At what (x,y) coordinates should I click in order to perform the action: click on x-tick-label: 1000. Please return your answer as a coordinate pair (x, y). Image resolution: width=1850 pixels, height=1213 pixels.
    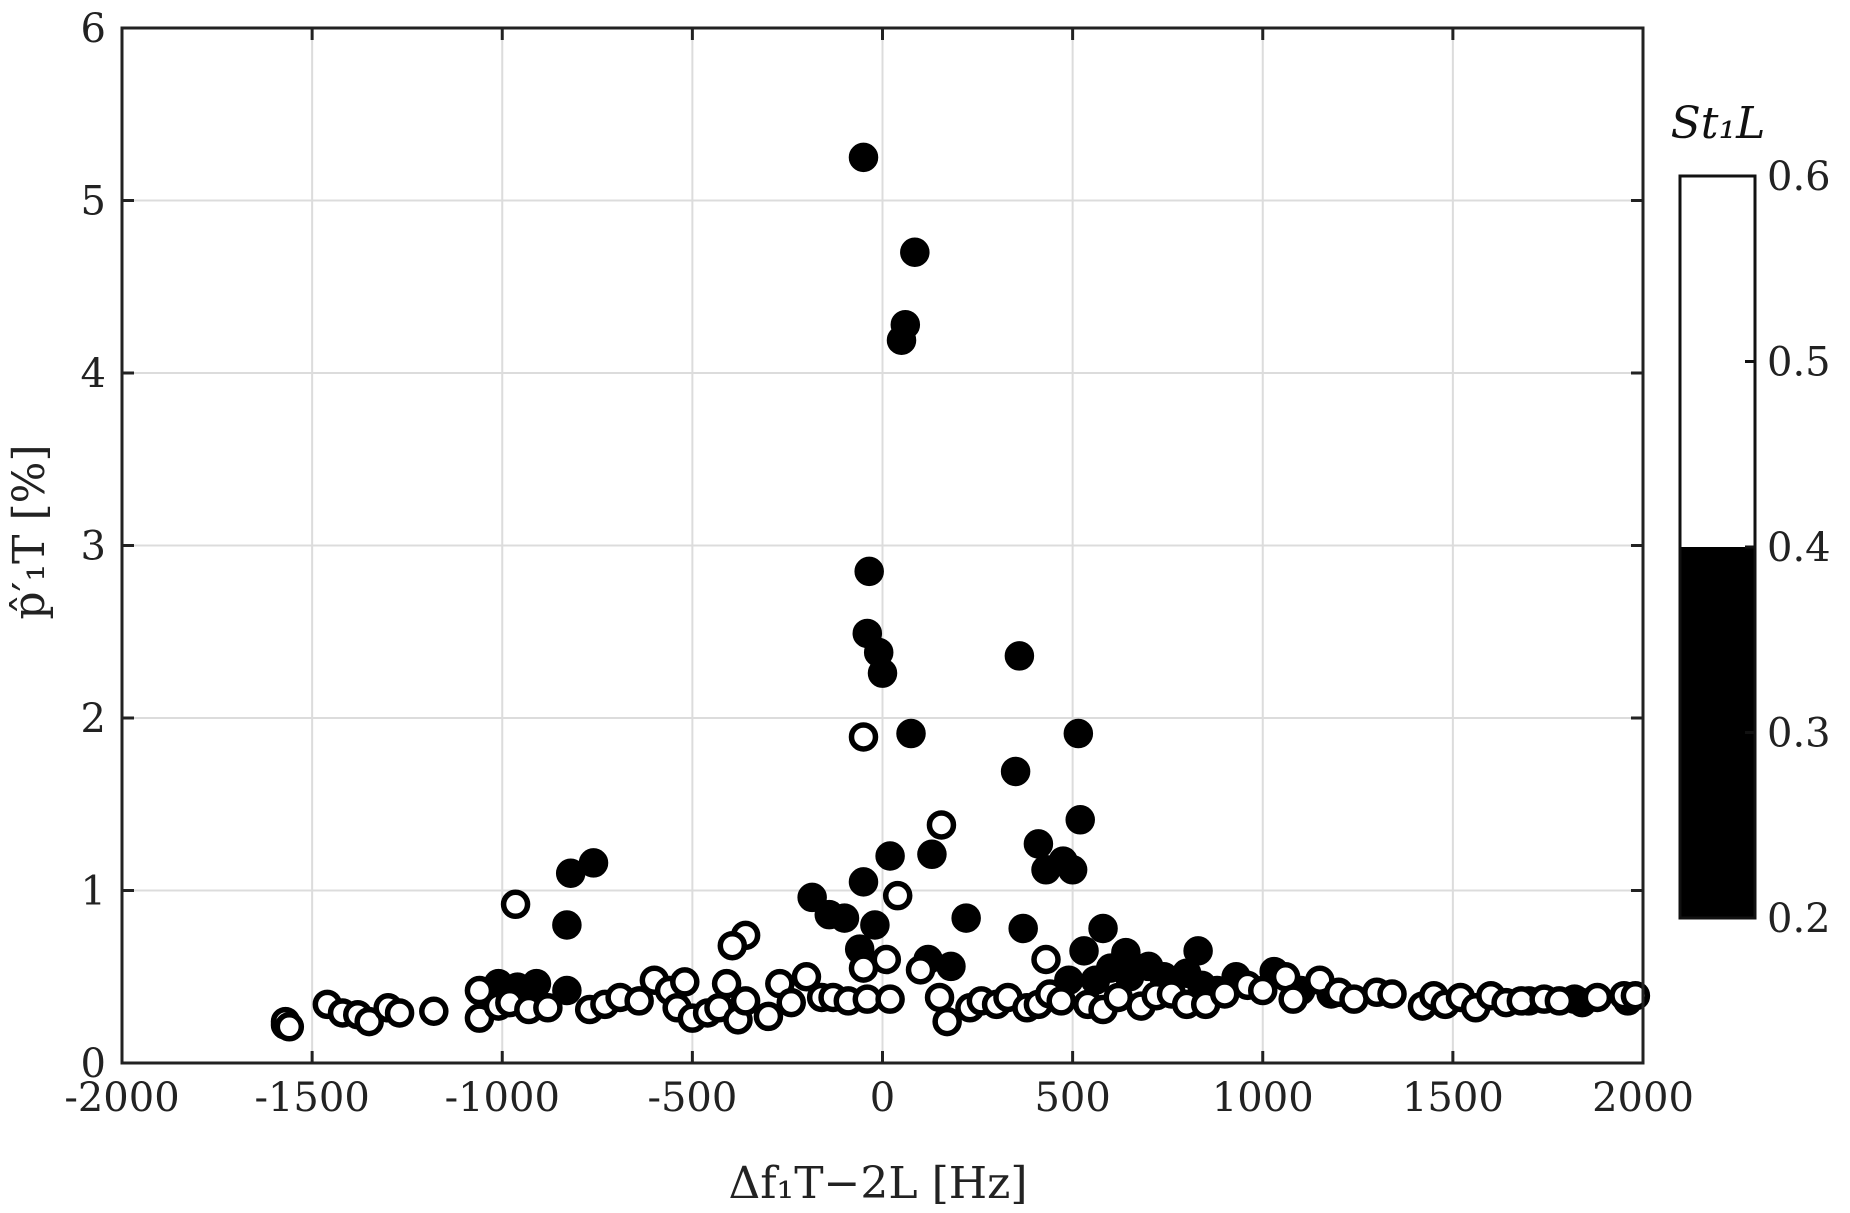
    Looking at the image, I should click on (1263, 1098).